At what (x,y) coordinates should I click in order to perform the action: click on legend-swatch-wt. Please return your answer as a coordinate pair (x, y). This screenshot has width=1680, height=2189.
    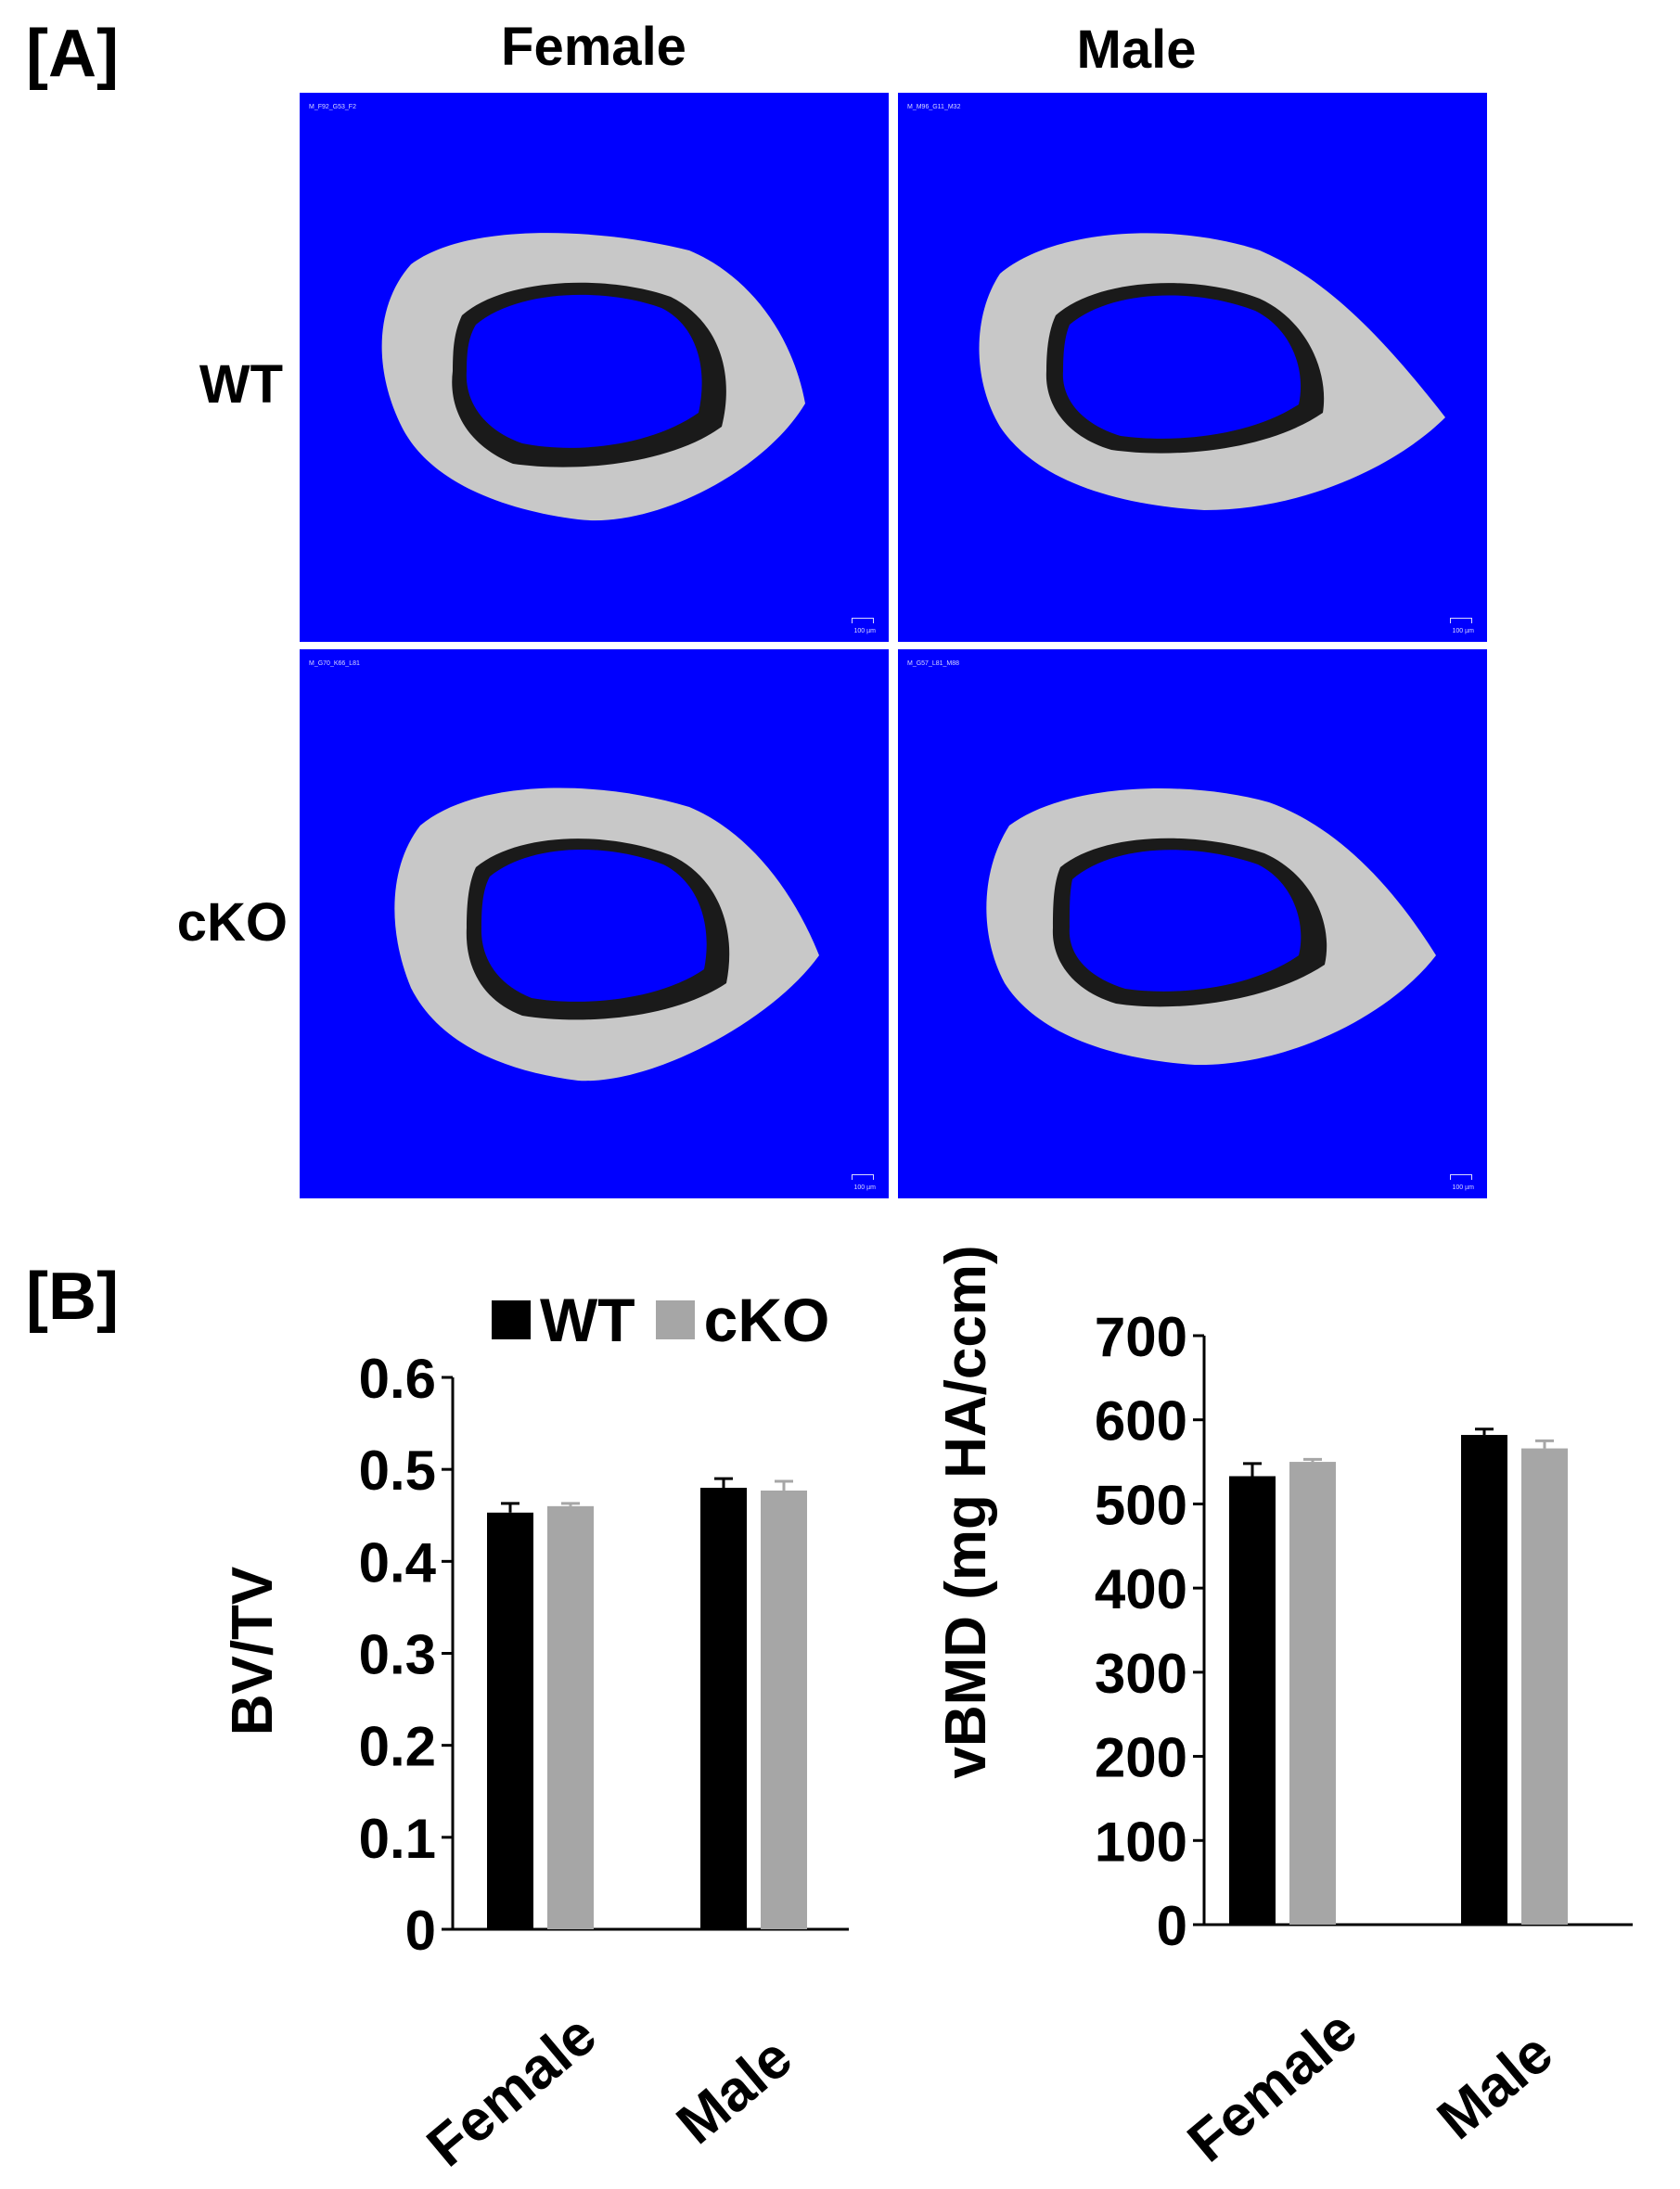
    Looking at the image, I should click on (511, 1319).